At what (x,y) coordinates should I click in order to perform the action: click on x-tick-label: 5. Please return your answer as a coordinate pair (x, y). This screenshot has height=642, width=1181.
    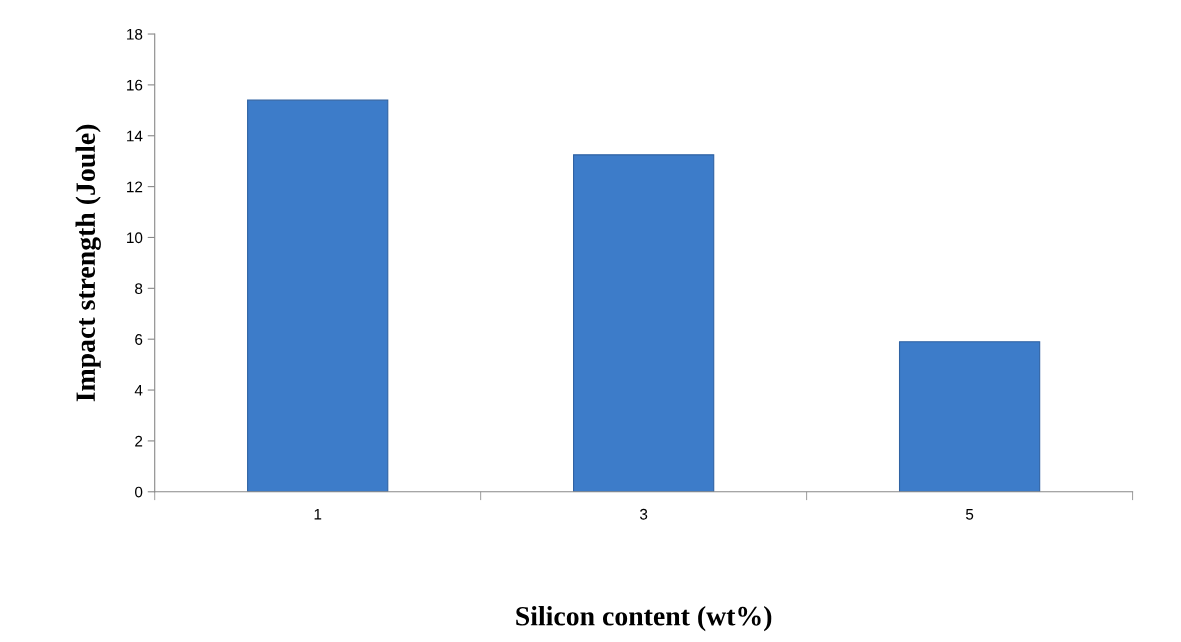
    Looking at the image, I should click on (969, 514).